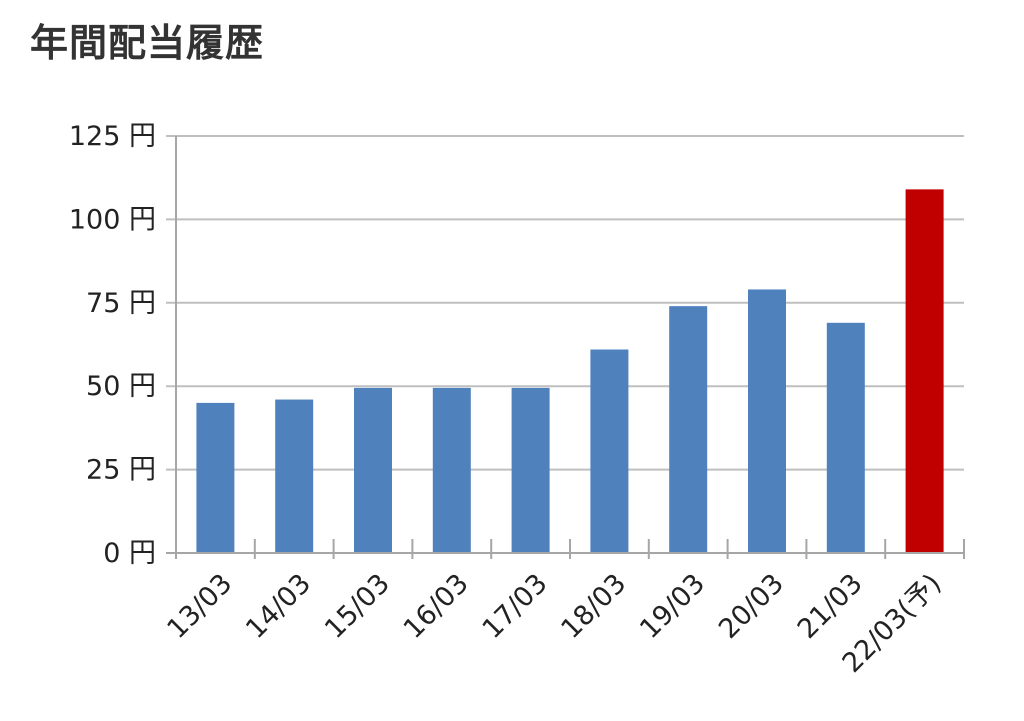 This screenshot has width=1024, height=721. Describe the element at coordinates (199, 606) in the screenshot. I see `x-tick-label: 13/03` at that location.